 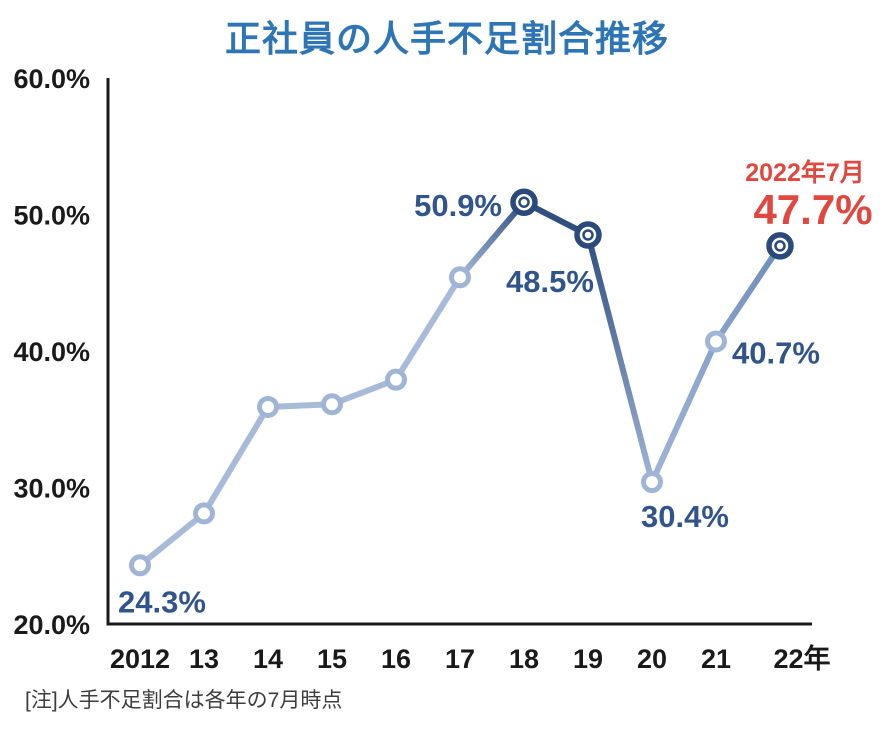 What do you see at coordinates (51, 352) in the screenshot?
I see `y-axis-tick-label: 40.0%` at bounding box center [51, 352].